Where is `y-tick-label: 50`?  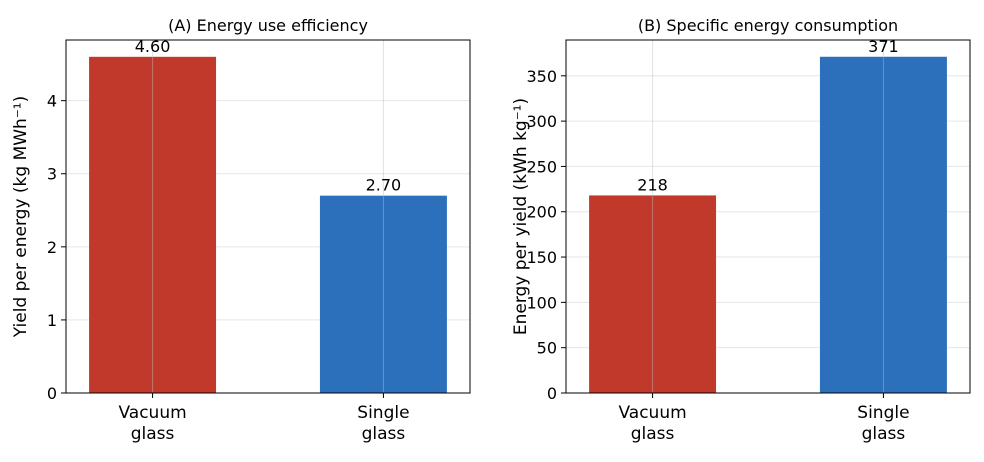
y-tick-label: 50 is located at coordinates (547, 348).